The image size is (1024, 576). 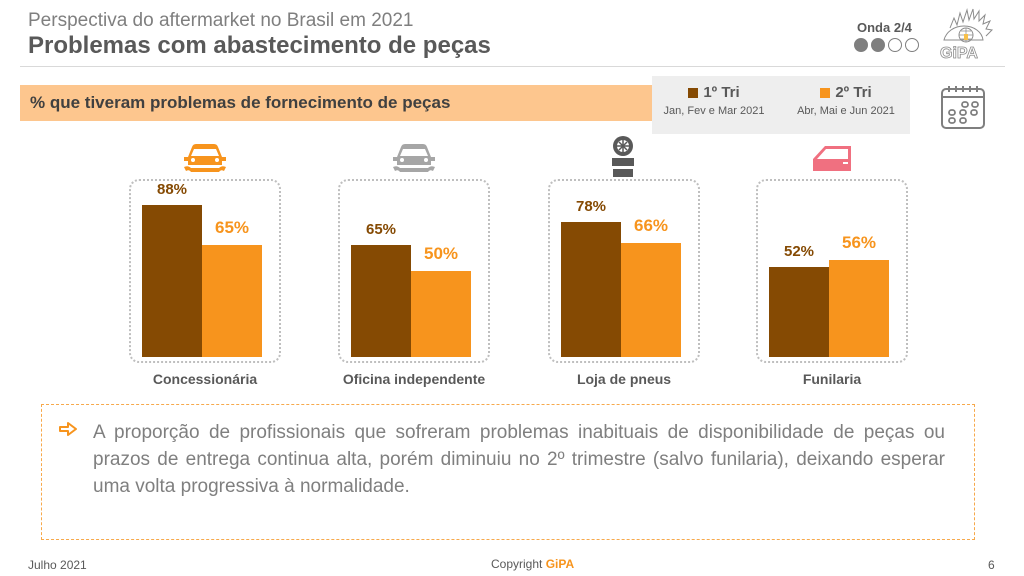 I want to click on bar-oficina-independente-q1, so click(x=381, y=300).